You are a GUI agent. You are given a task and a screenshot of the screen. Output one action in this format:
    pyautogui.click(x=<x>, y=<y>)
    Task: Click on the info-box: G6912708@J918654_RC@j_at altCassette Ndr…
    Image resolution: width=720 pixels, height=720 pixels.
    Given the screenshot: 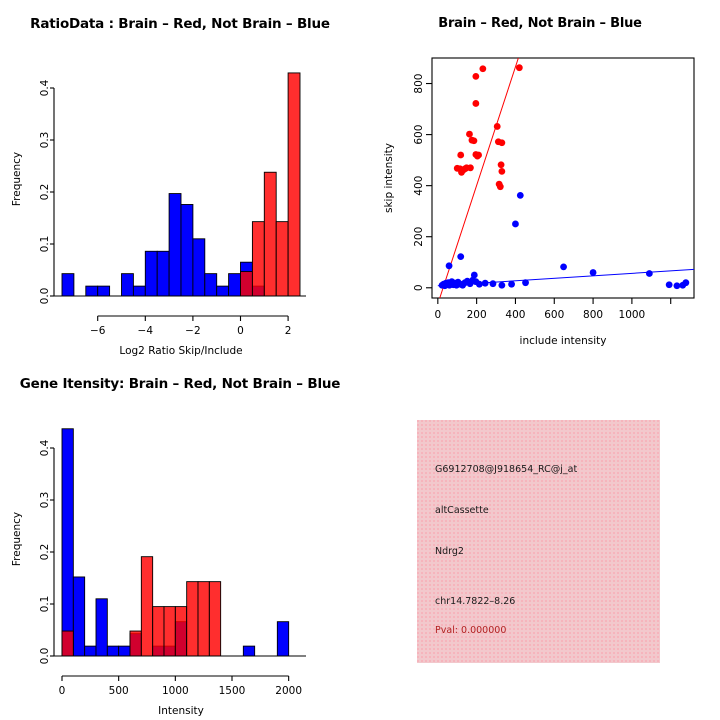 What is the action you would take?
    pyautogui.click(x=538, y=541)
    